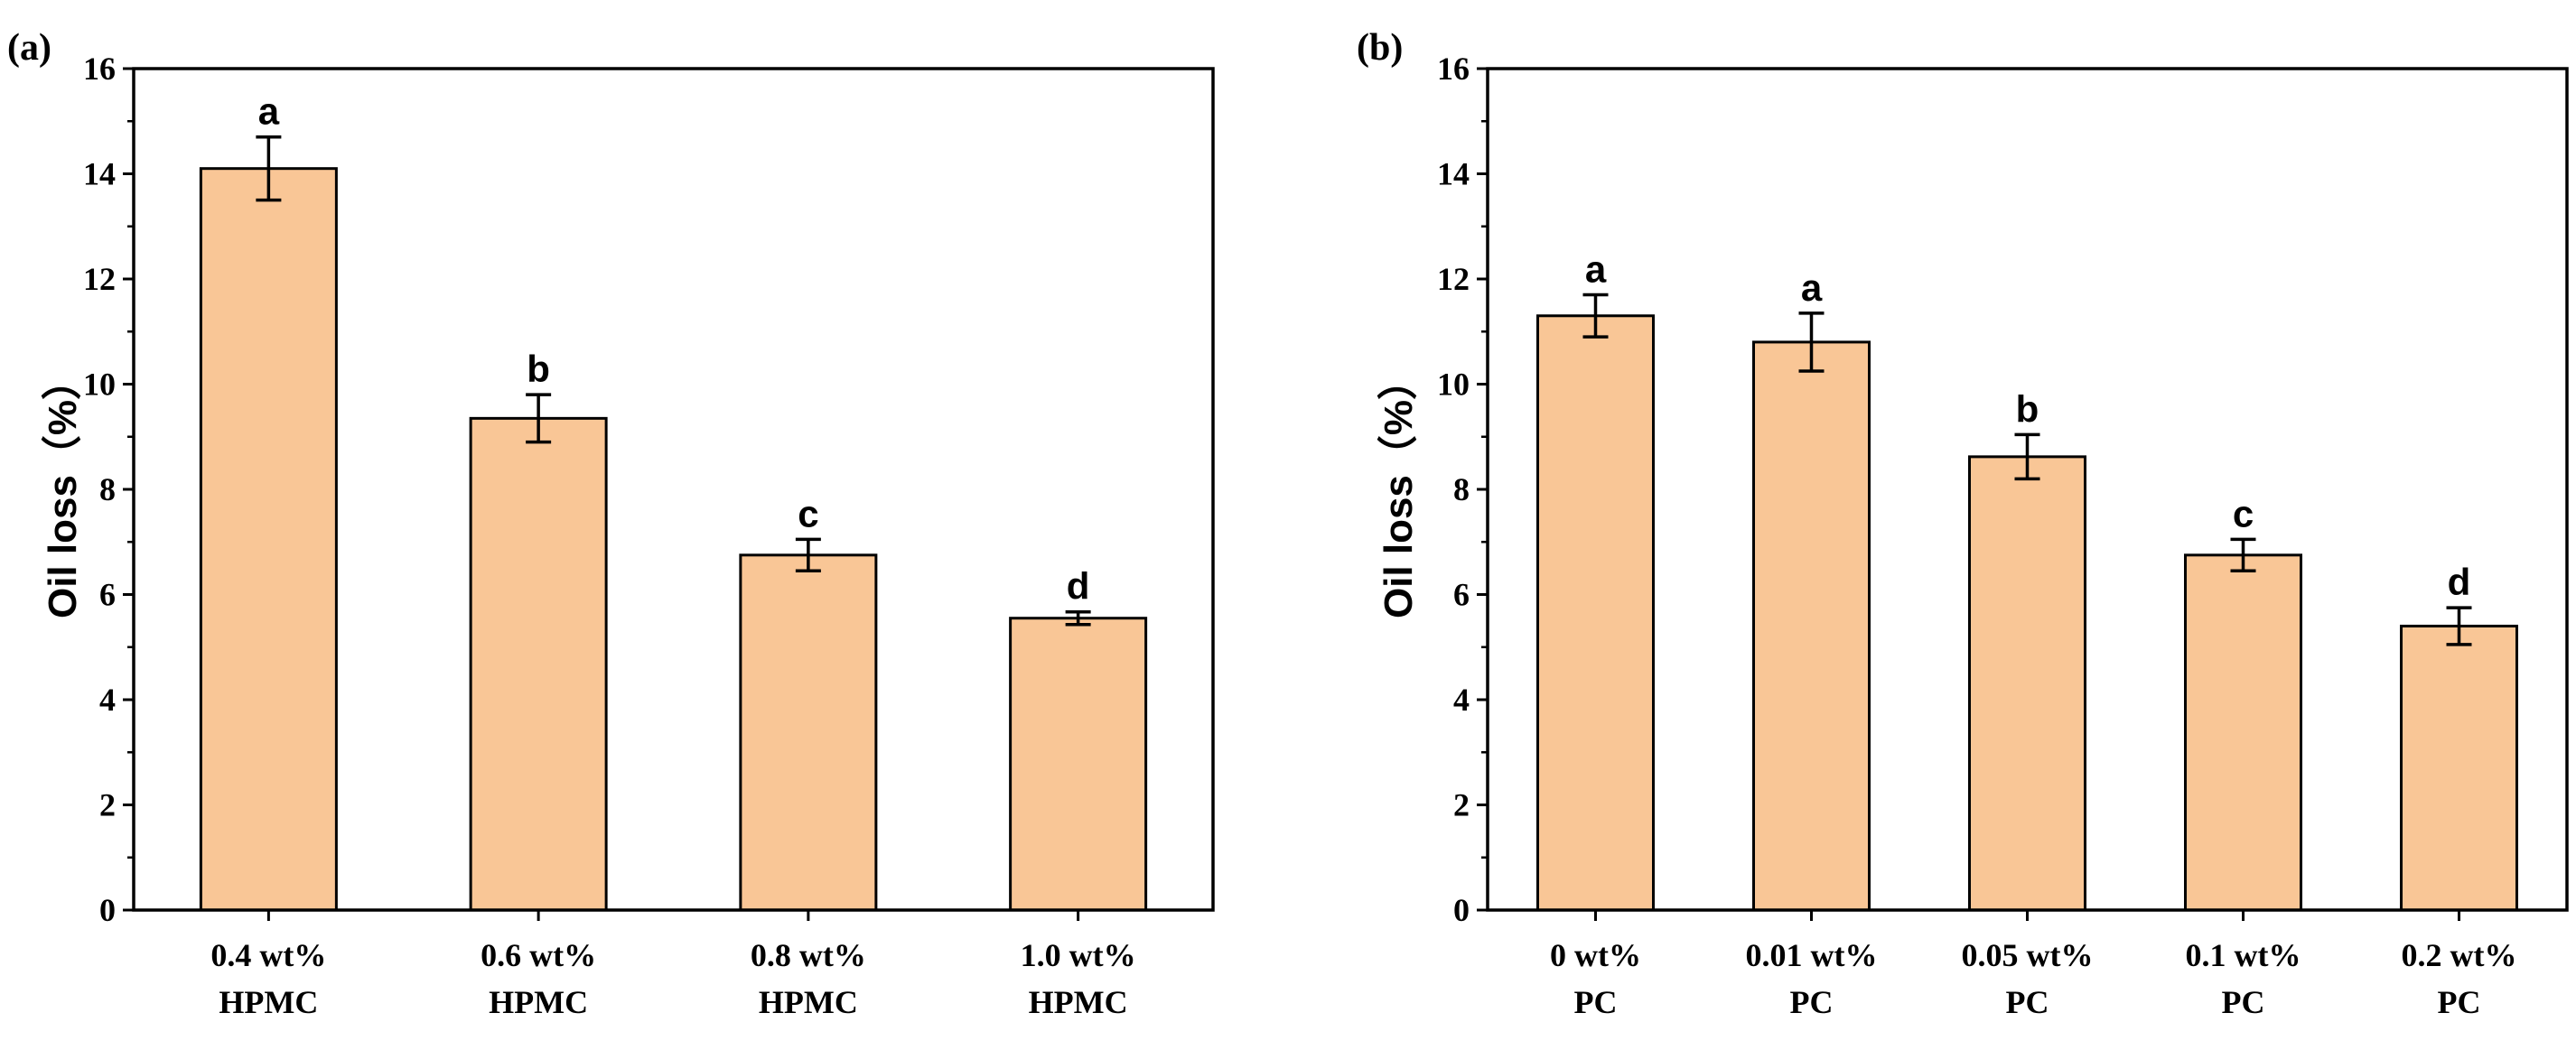 The width and height of the screenshot is (2576, 1050). What do you see at coordinates (2028, 955) in the screenshot?
I see `x-tick-label: 0.05 wt%` at bounding box center [2028, 955].